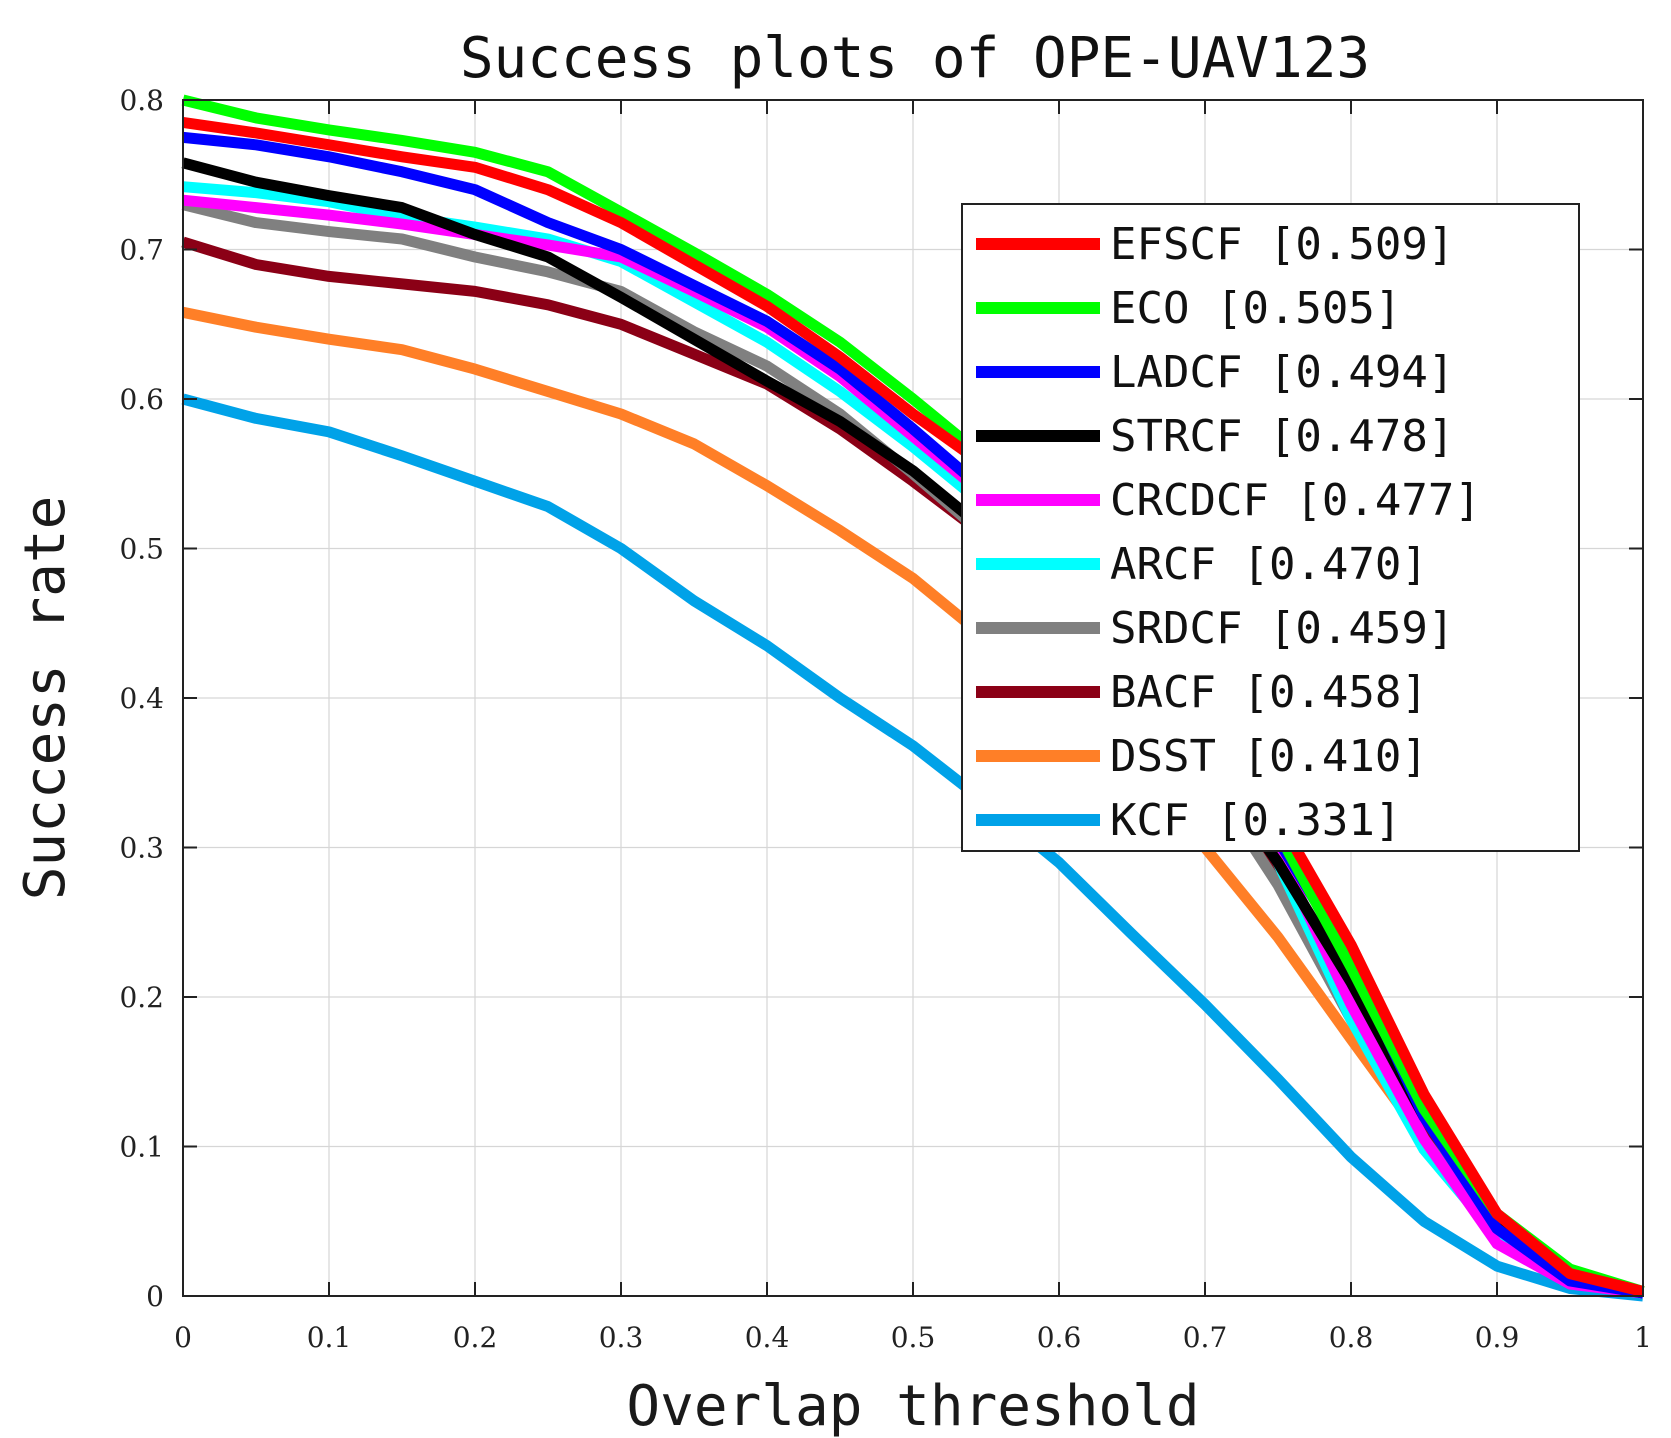 The height and width of the screenshot is (1438, 1671). Describe the element at coordinates (155, 1296) in the screenshot. I see `y-tick-label: 0` at that location.